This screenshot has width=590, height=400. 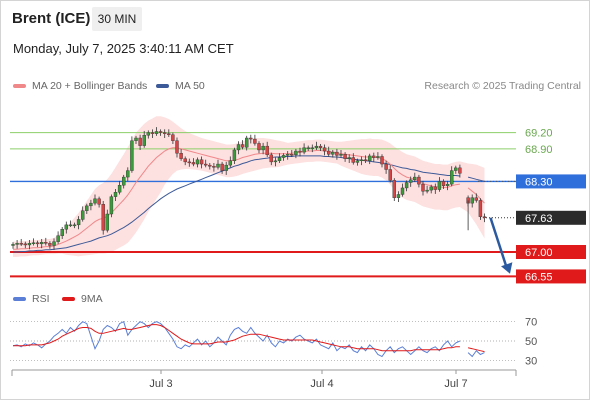 I want to click on x-tick-label: Jul 7, so click(x=455, y=384).